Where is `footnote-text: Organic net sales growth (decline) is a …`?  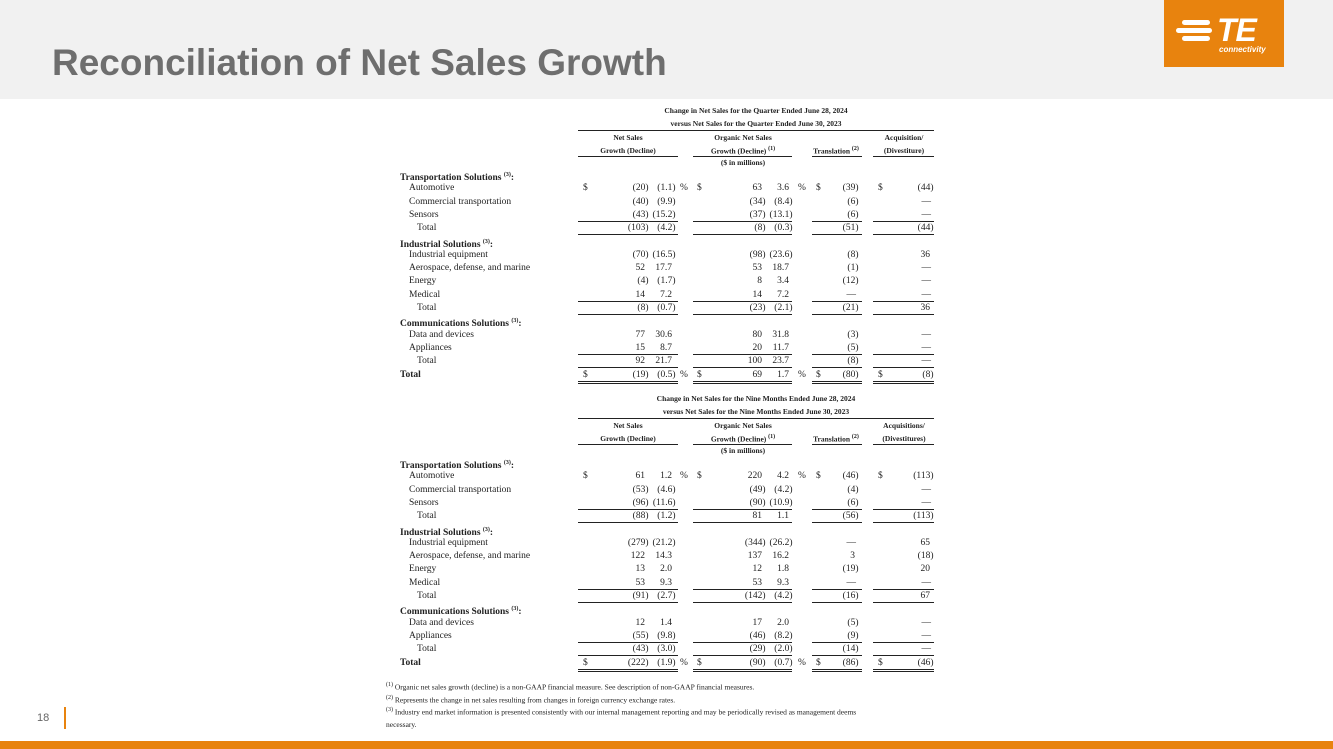
footnote-text: Organic net sales growth (decline) is a … is located at coordinates (574, 687).